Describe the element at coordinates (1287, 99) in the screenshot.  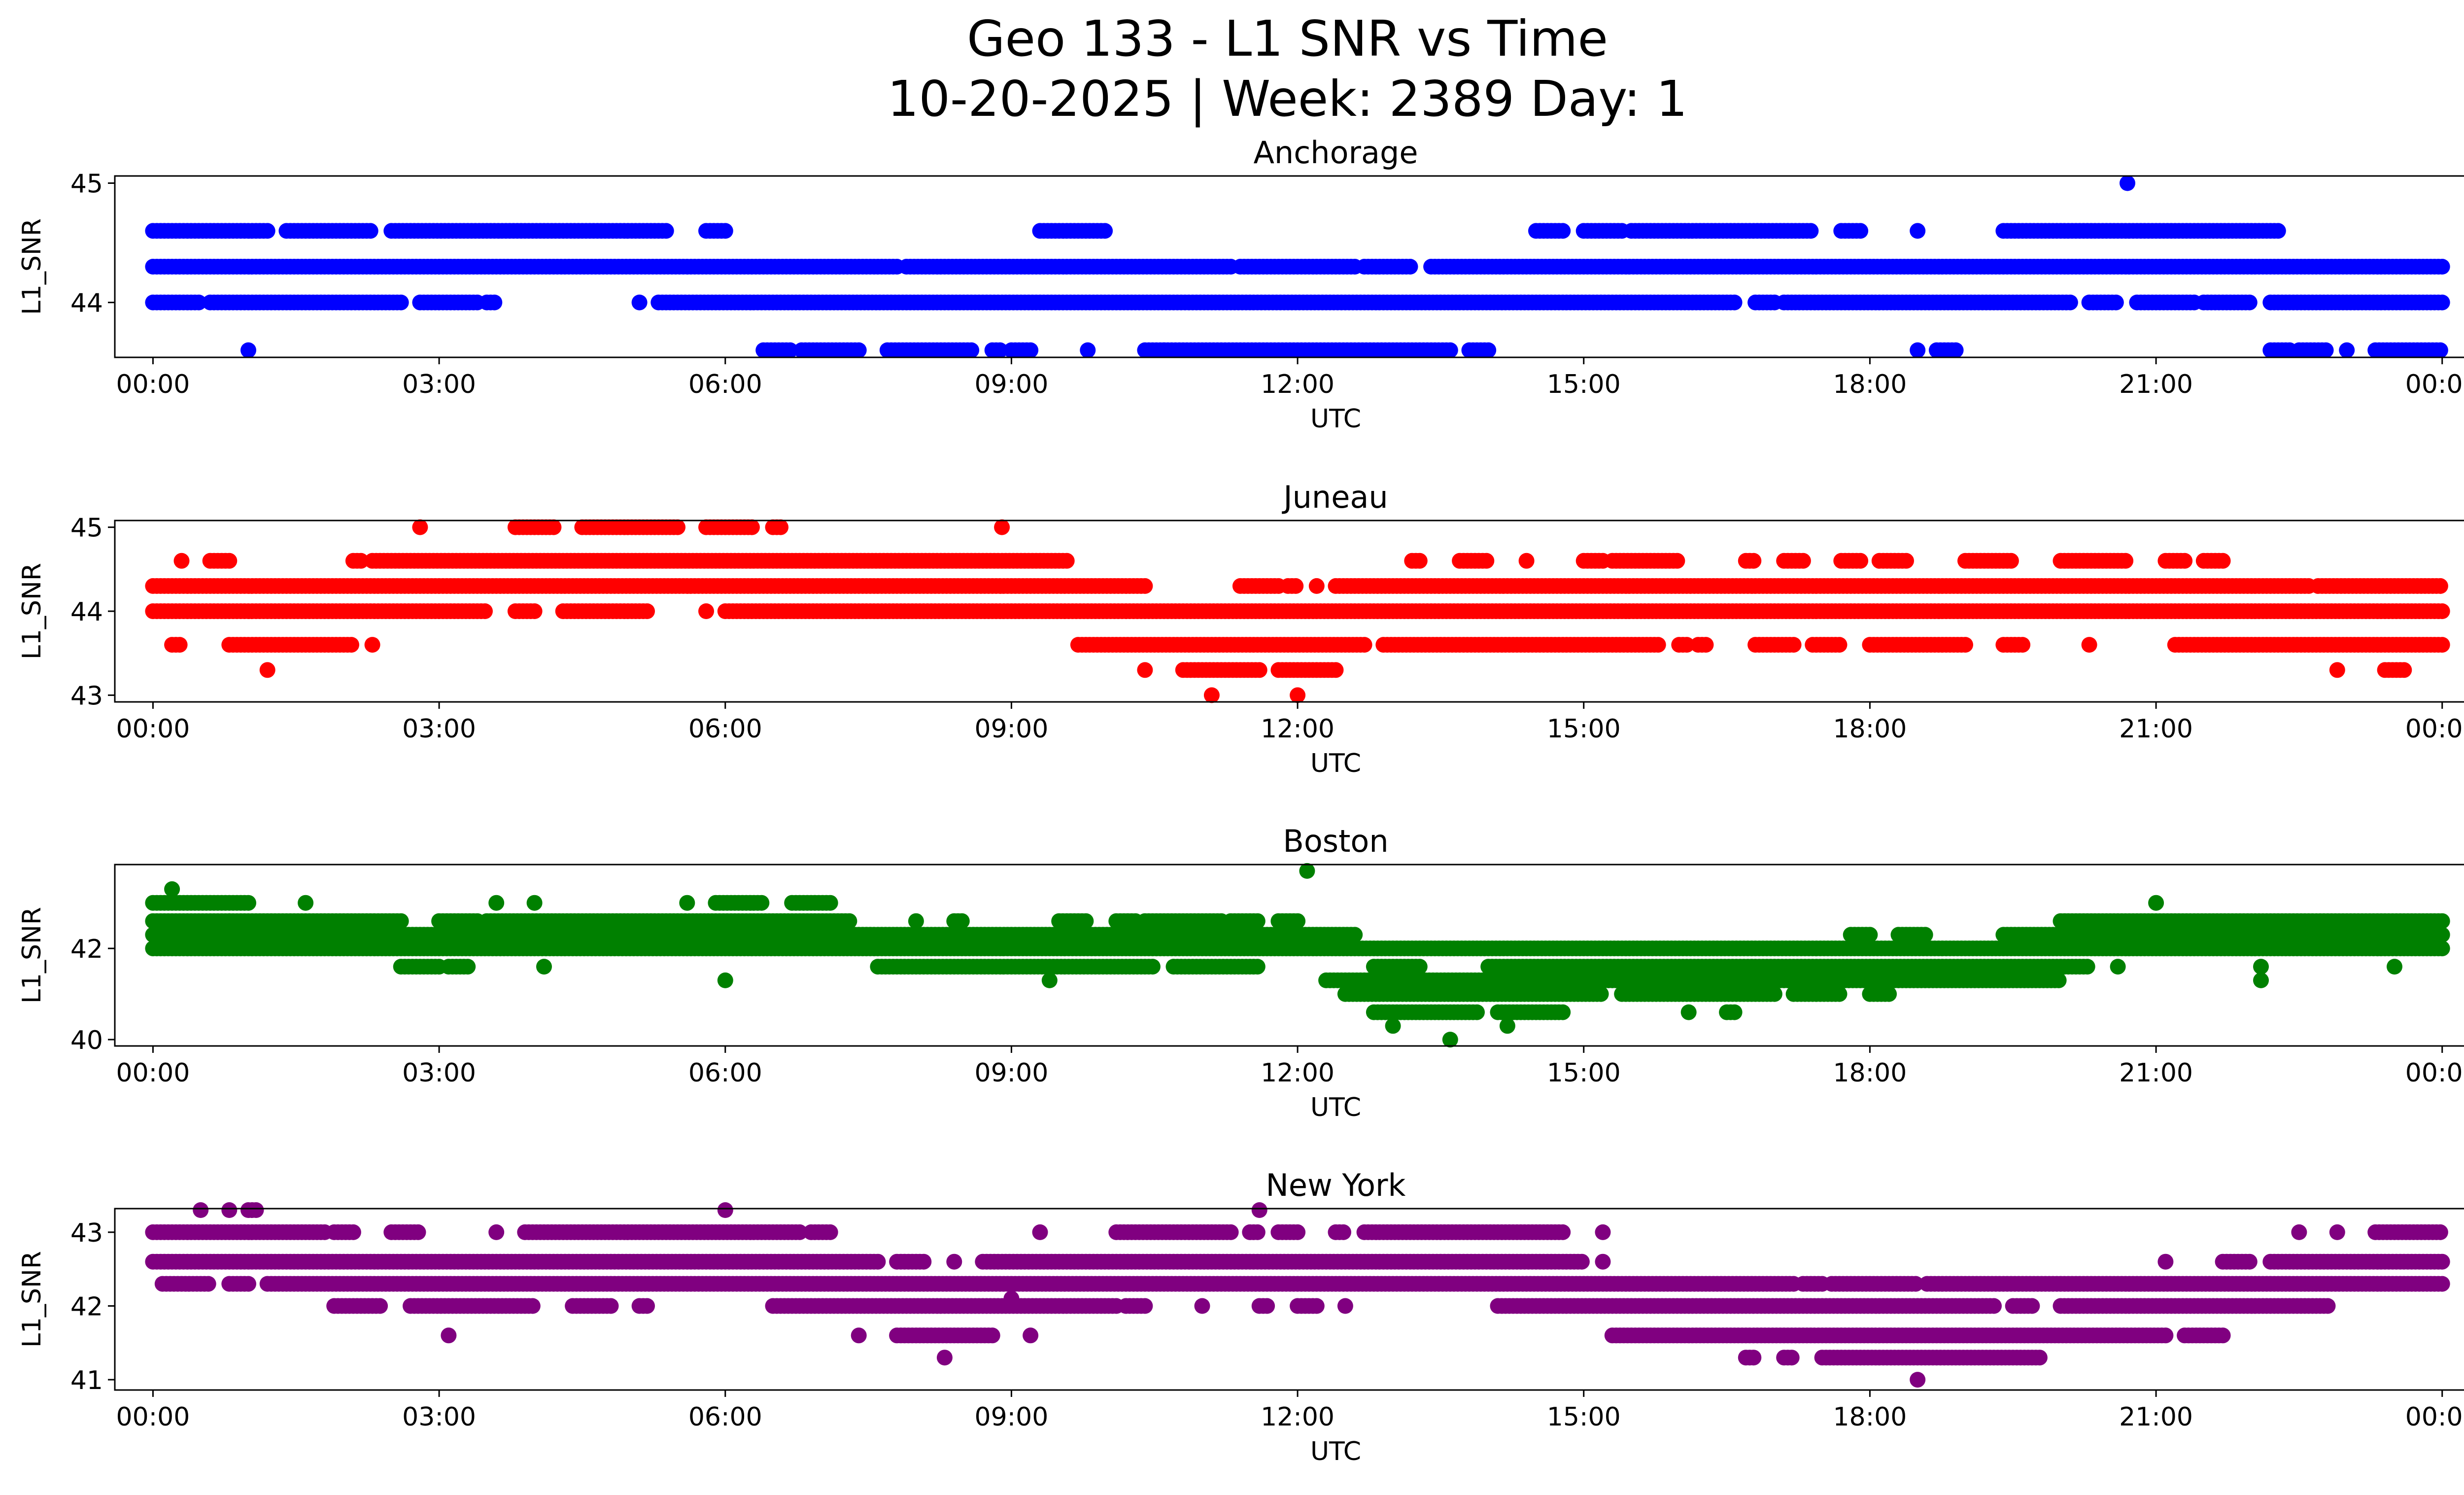
I see `figure-title-line-2: 10-20-2025 | Week: 2389 Day: 1` at that location.